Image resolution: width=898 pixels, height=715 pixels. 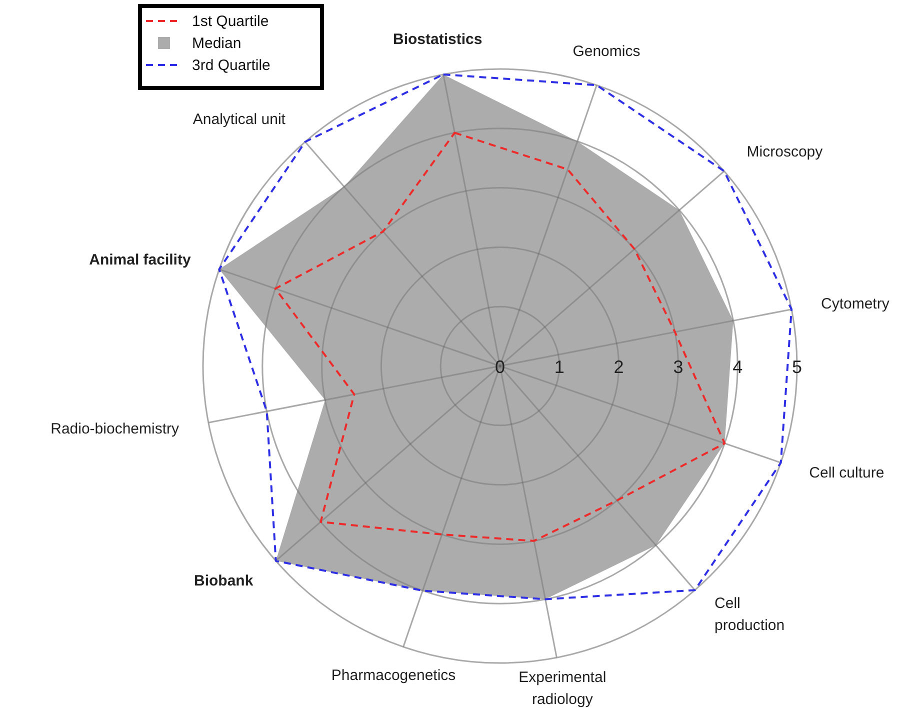 I want to click on legend-label: 1st Quartile, so click(x=230, y=21).